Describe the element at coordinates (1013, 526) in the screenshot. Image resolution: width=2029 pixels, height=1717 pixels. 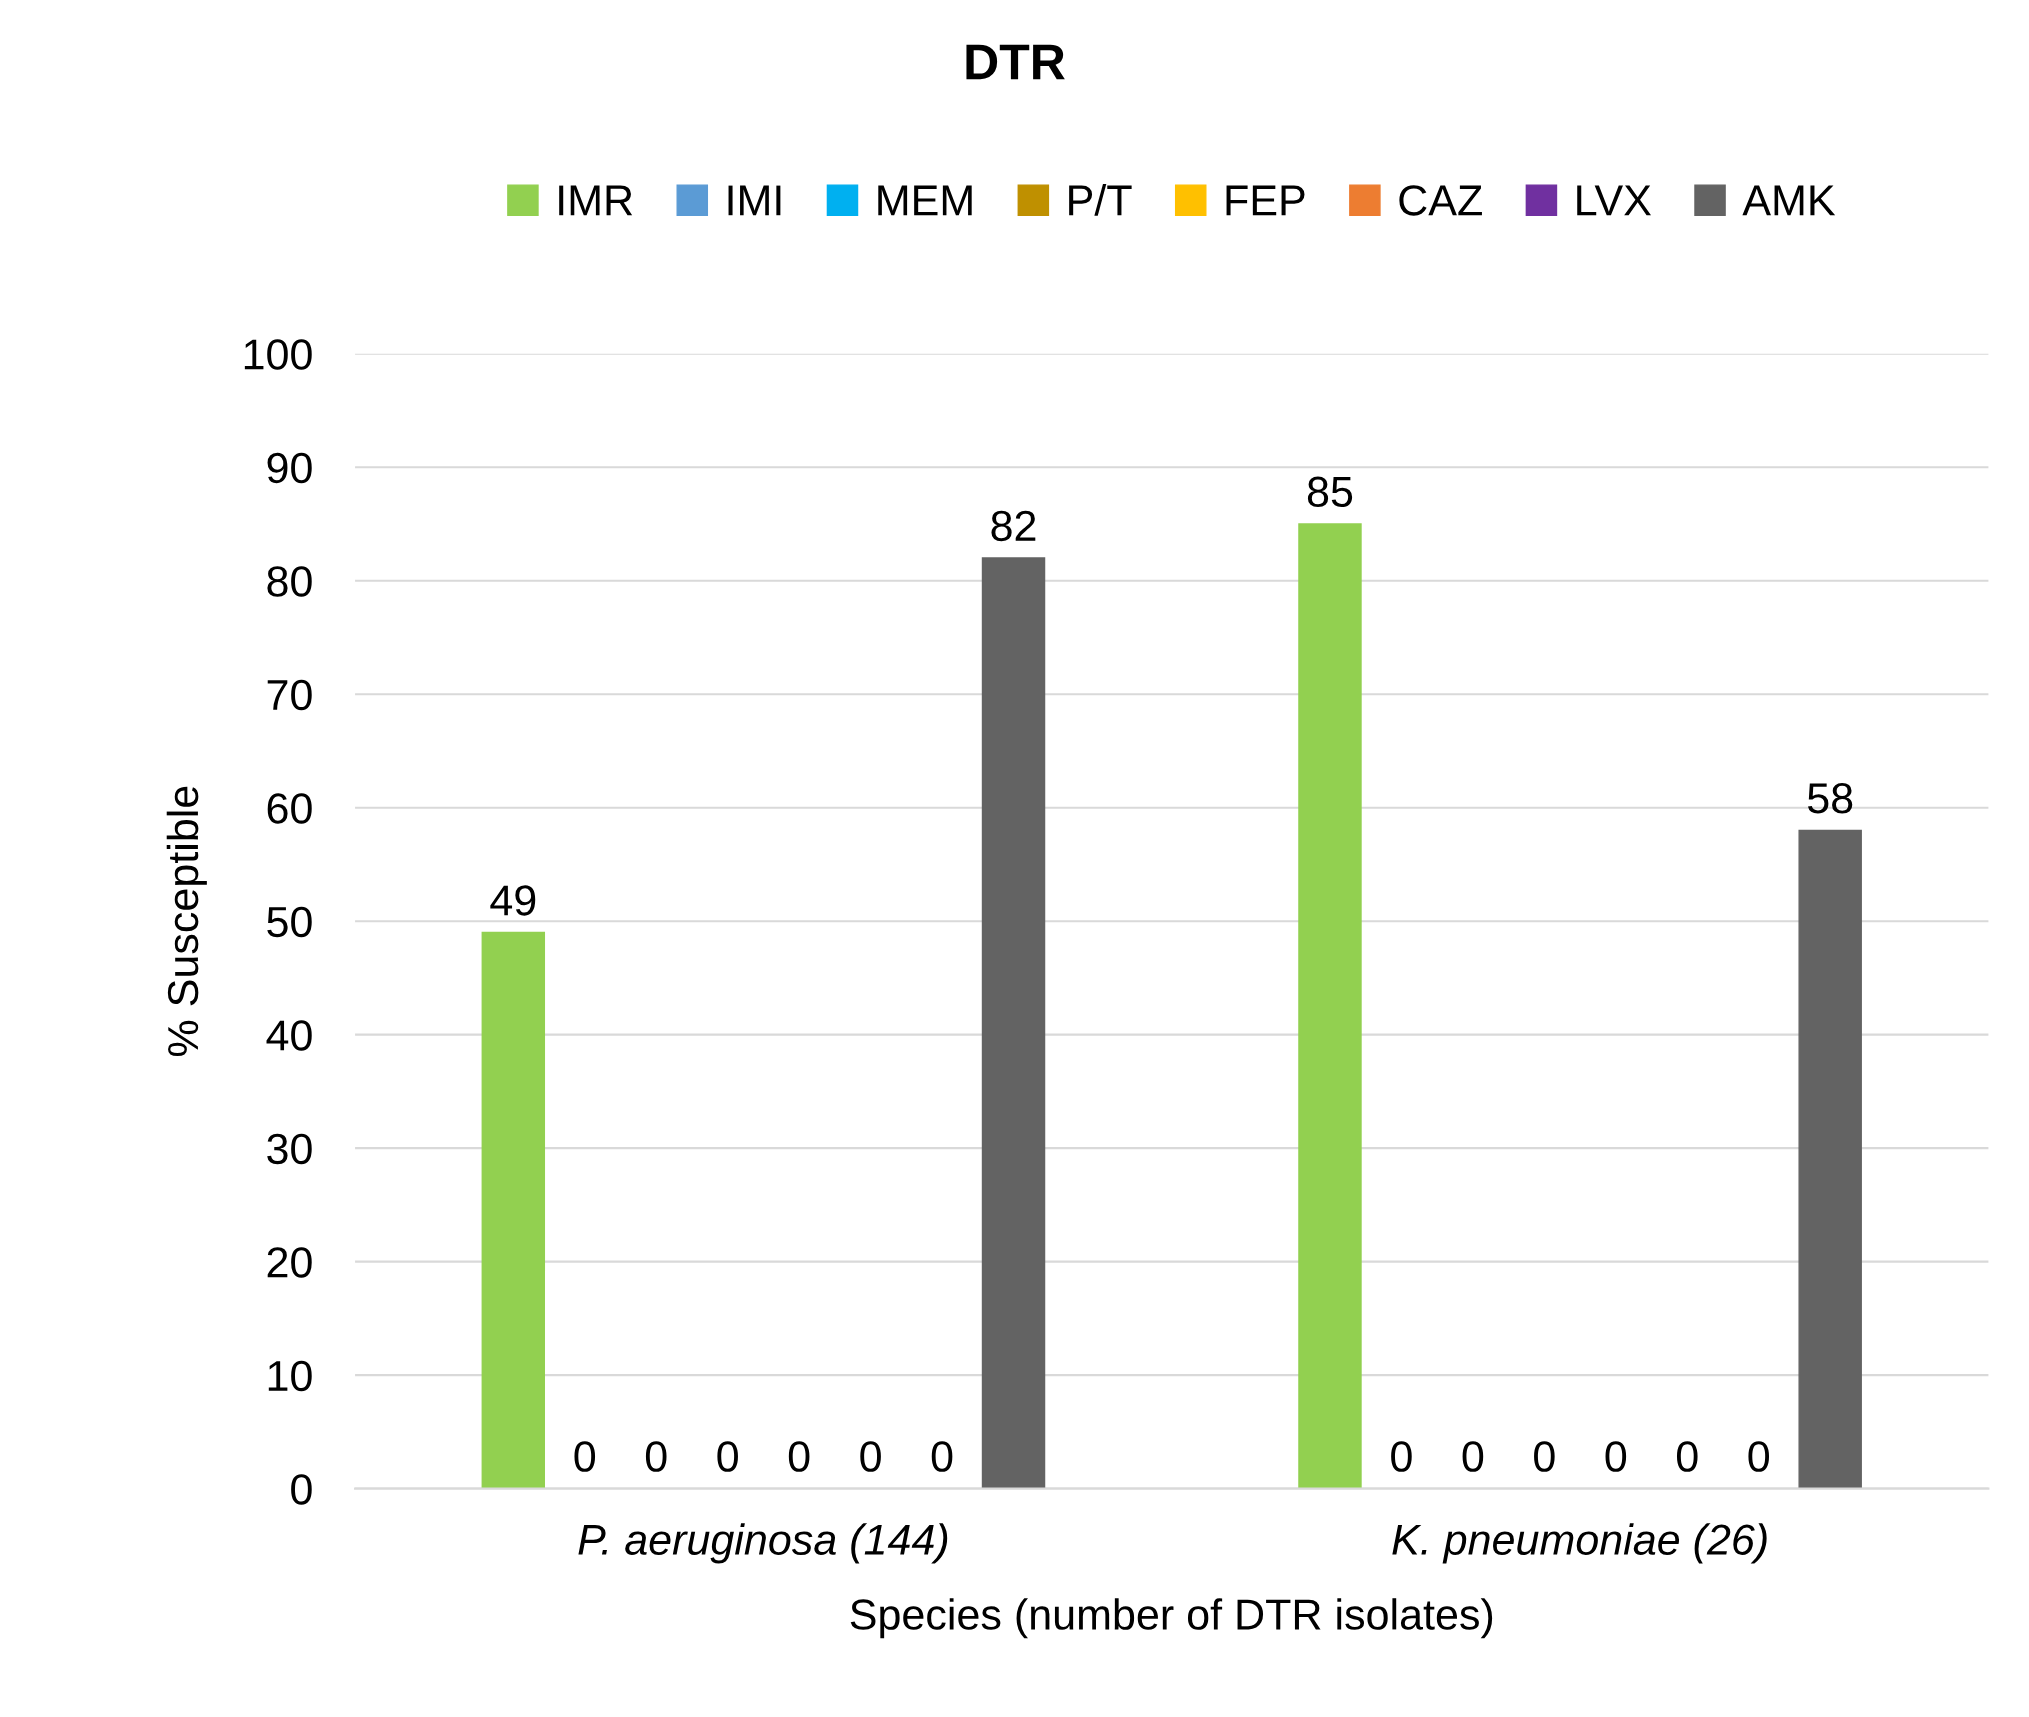
I see `data-label: 82` at that location.